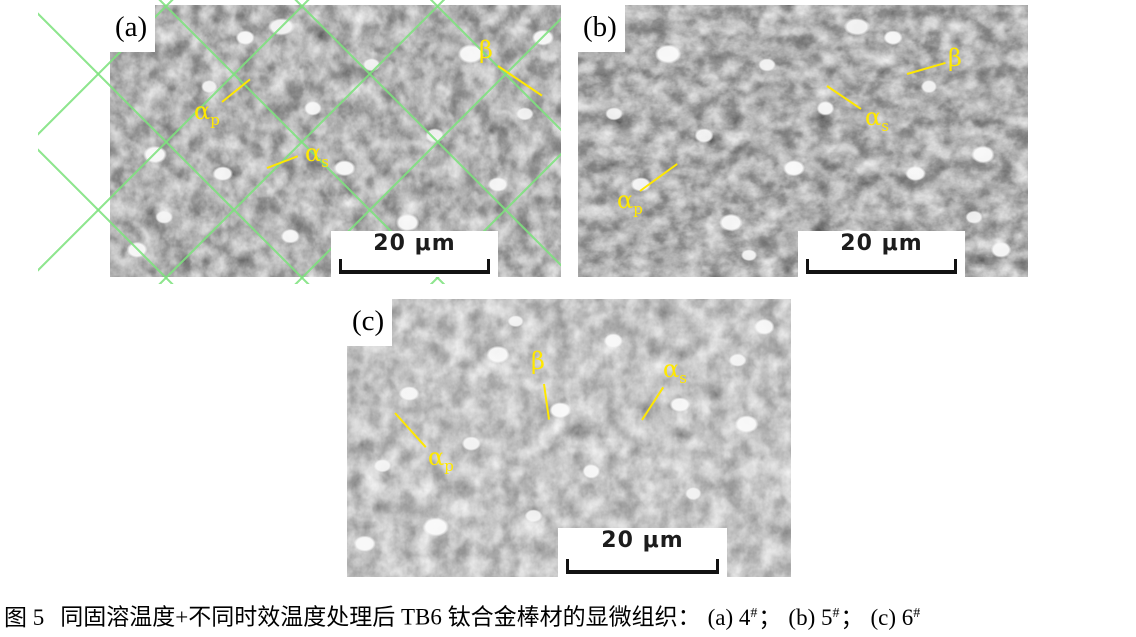 The height and width of the screenshot is (637, 1136). I want to click on caption-item-c: (c) 6#, so click(895, 617).